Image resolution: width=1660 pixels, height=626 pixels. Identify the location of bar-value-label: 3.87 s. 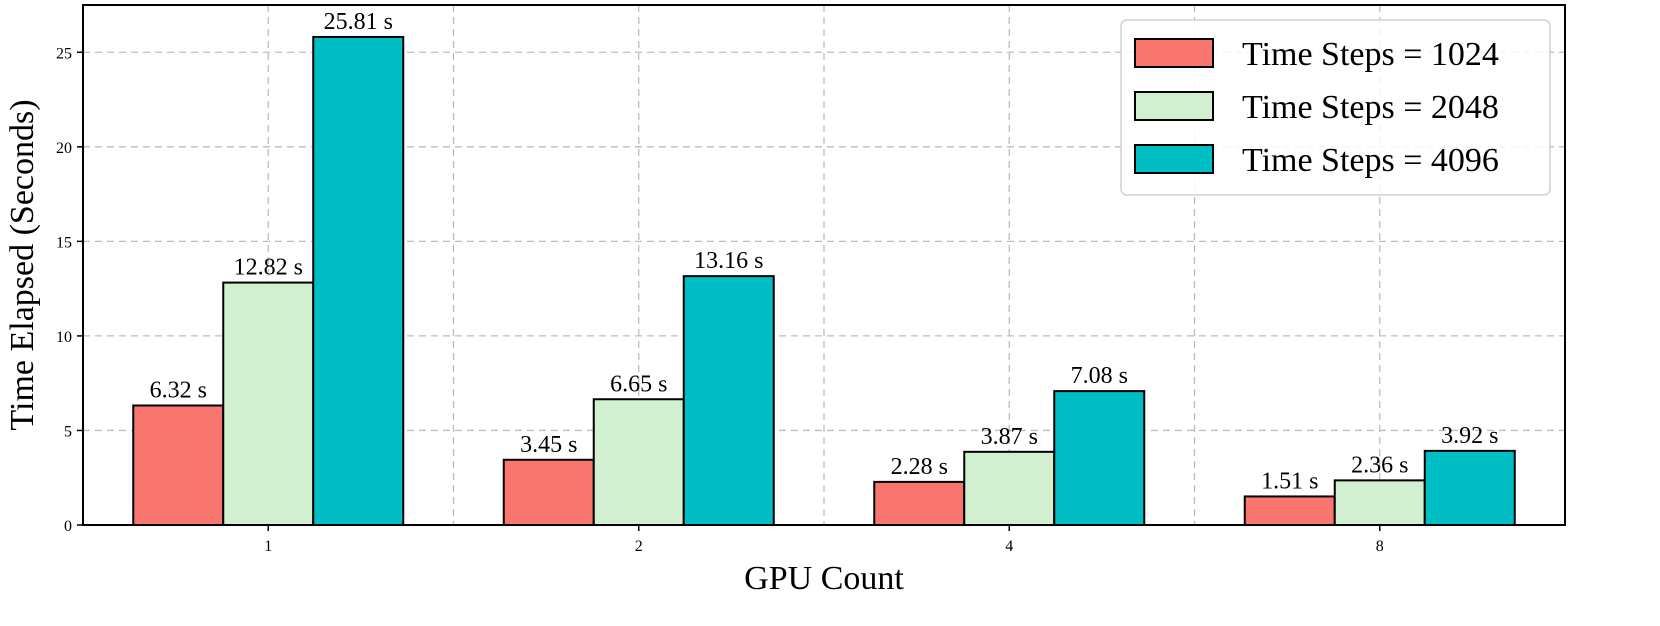
(1009, 437).